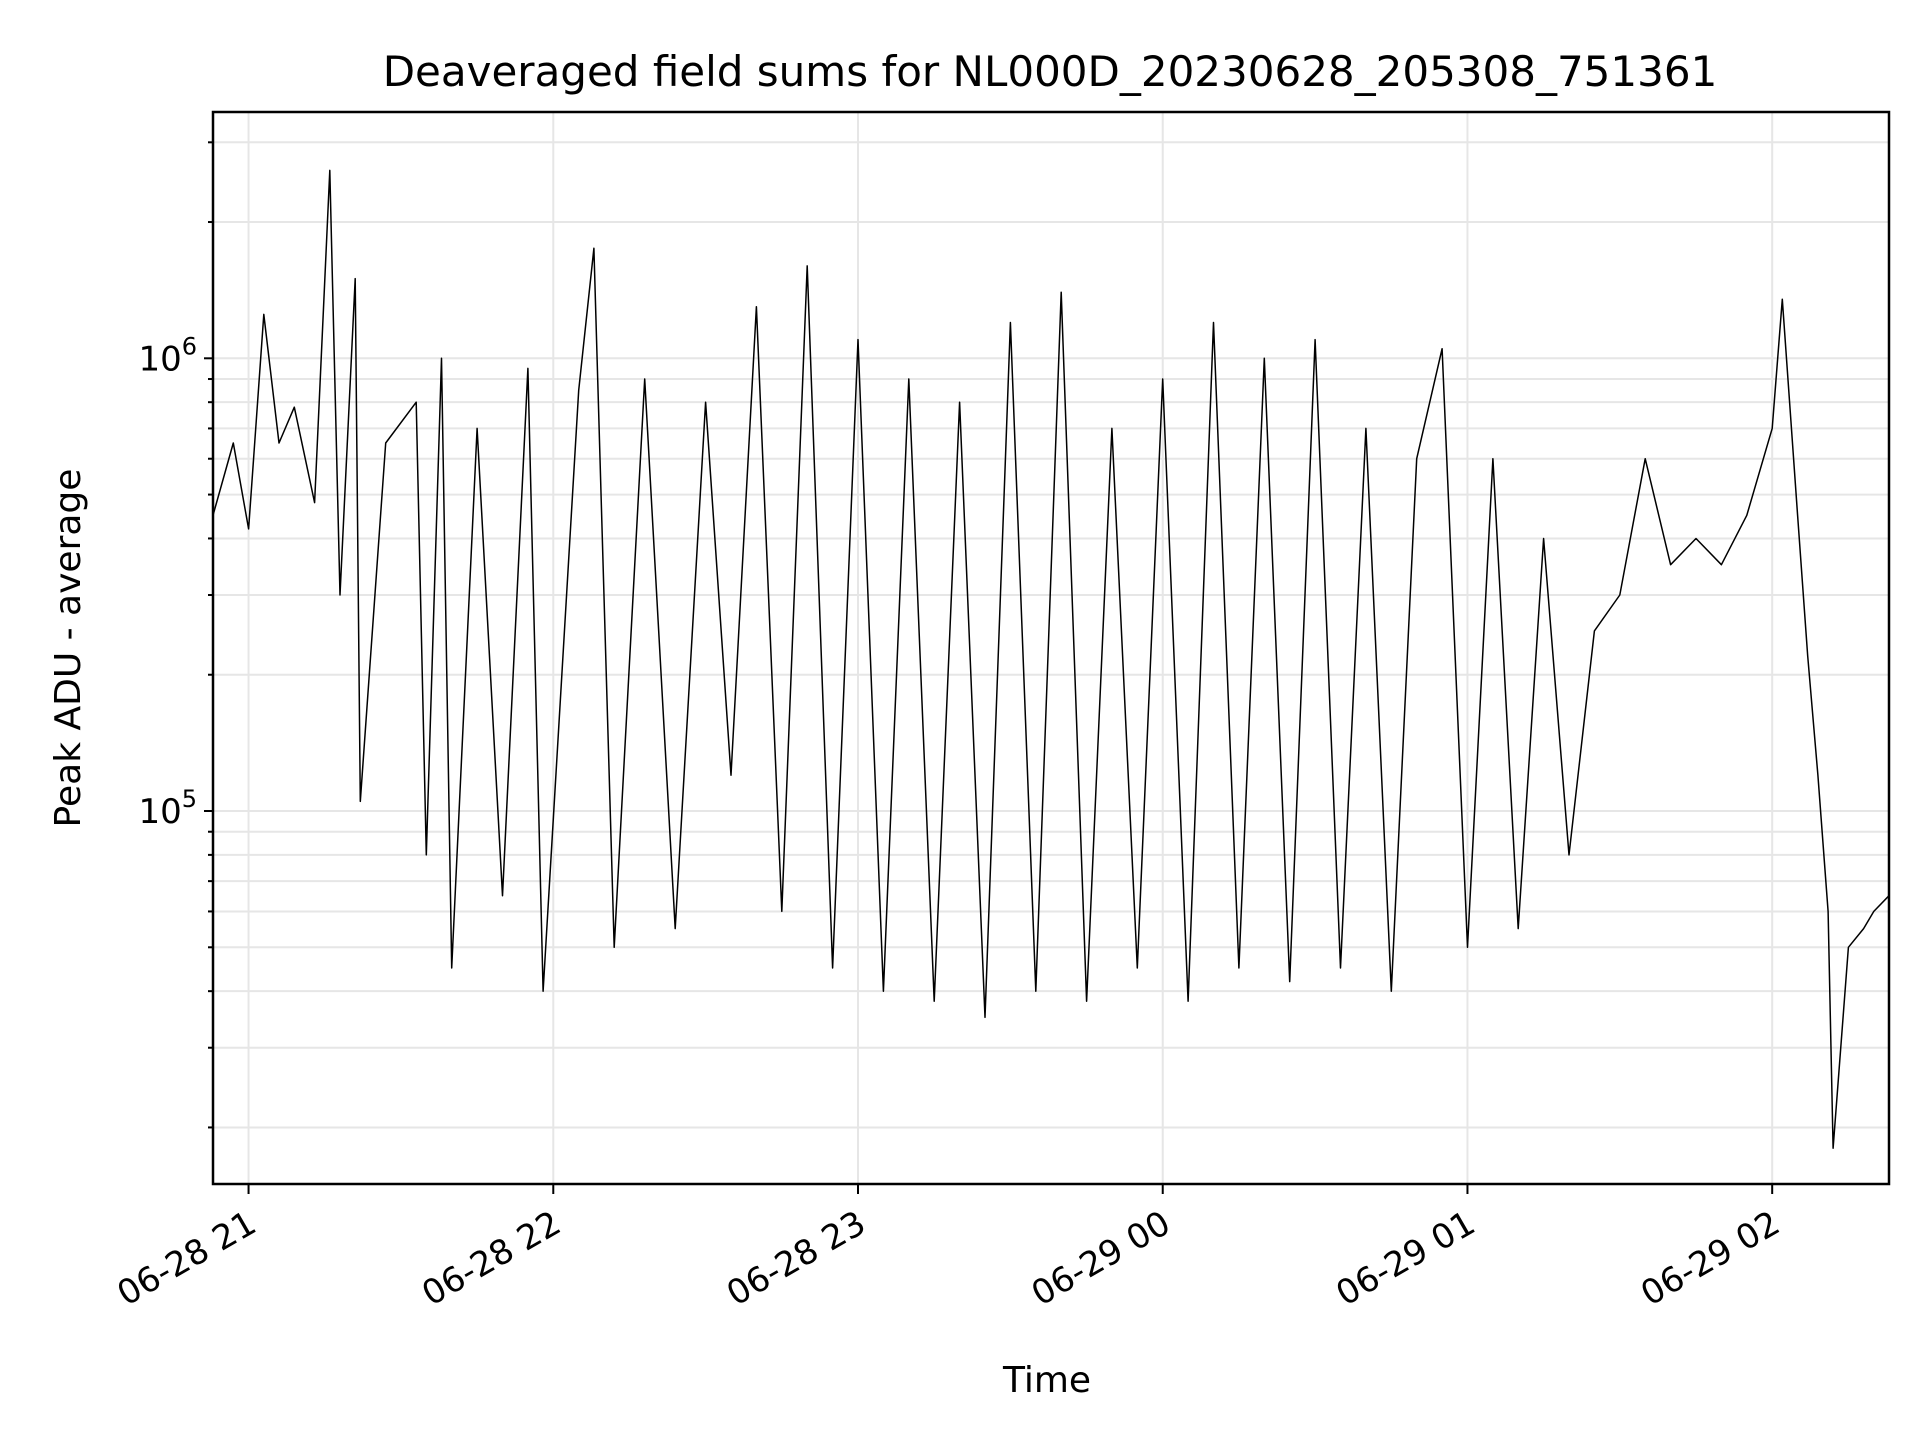 This screenshot has height=1440, width=1920. Describe the element at coordinates (68, 648) in the screenshot. I see `y-axis-label: Peak ADU - average` at that location.